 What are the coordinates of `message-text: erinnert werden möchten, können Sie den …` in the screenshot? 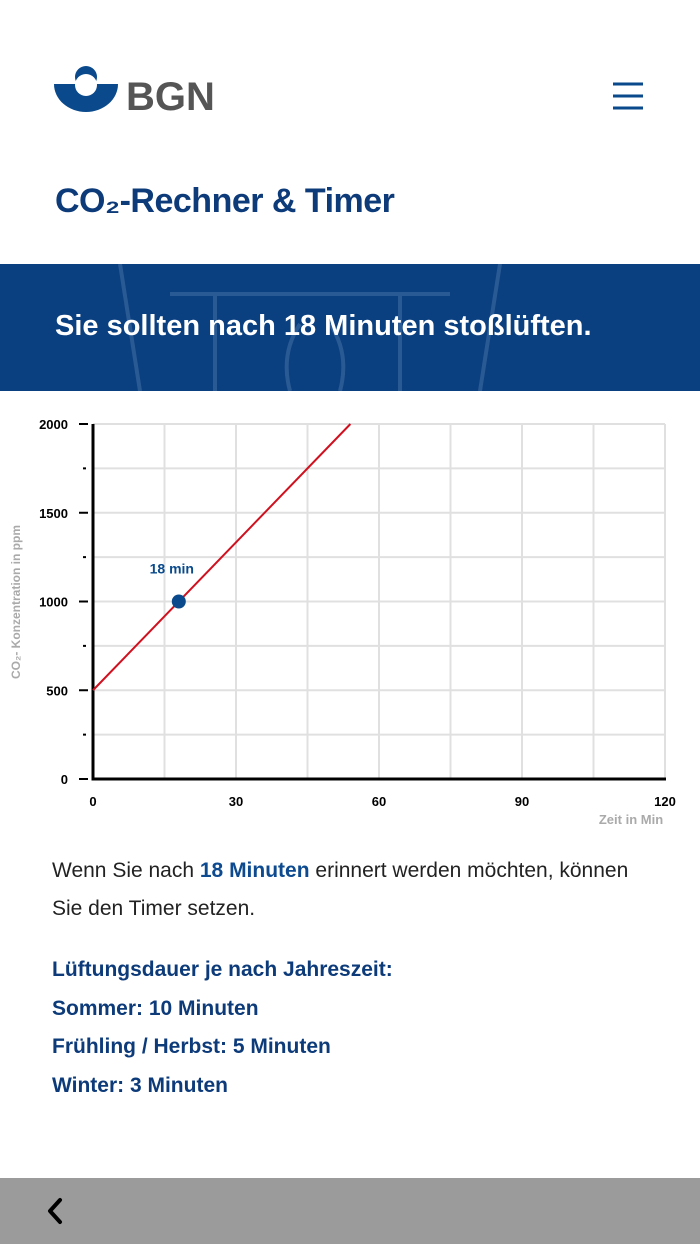 It's located at (340, 889).